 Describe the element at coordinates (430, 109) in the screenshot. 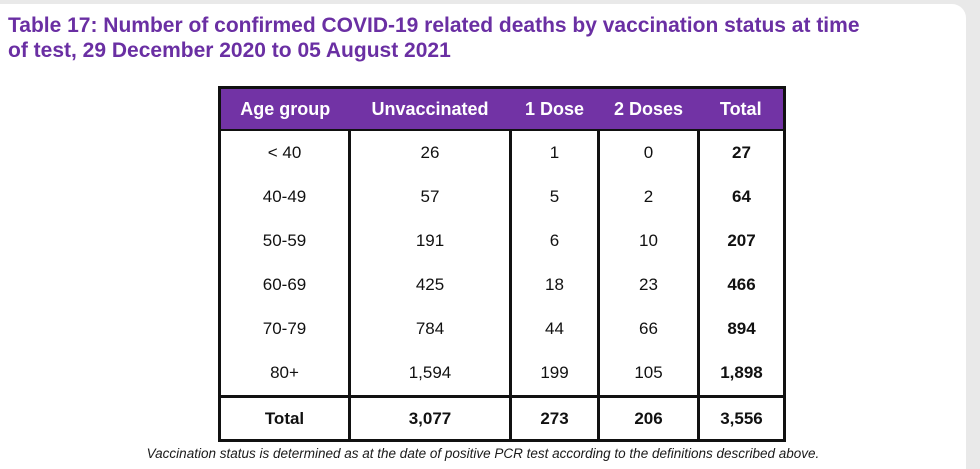

I see `column-header: Unvaccinated` at that location.